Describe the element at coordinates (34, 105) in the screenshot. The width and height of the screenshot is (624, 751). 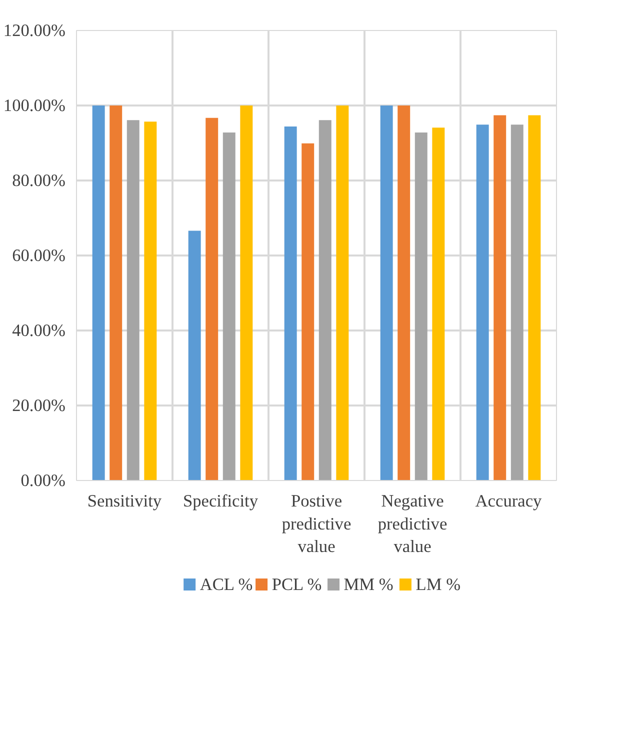
I see `y-tick-label: 100.00%` at that location.